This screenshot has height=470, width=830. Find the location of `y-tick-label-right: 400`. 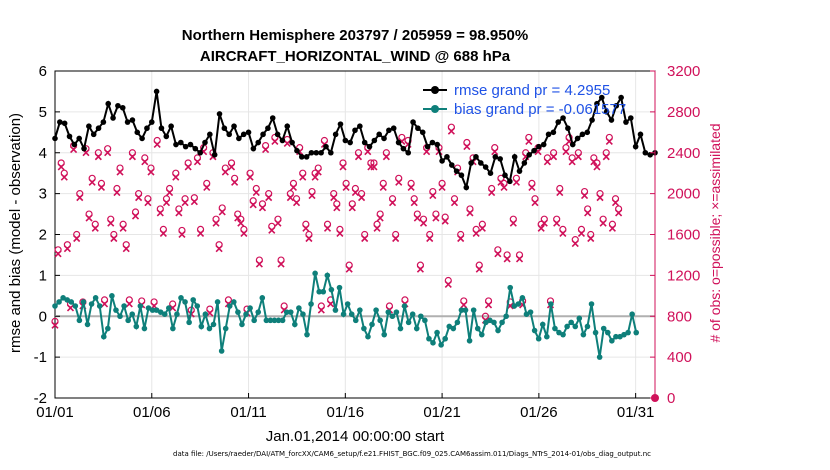

y-tick-label-right: 400 is located at coordinates (679, 357).